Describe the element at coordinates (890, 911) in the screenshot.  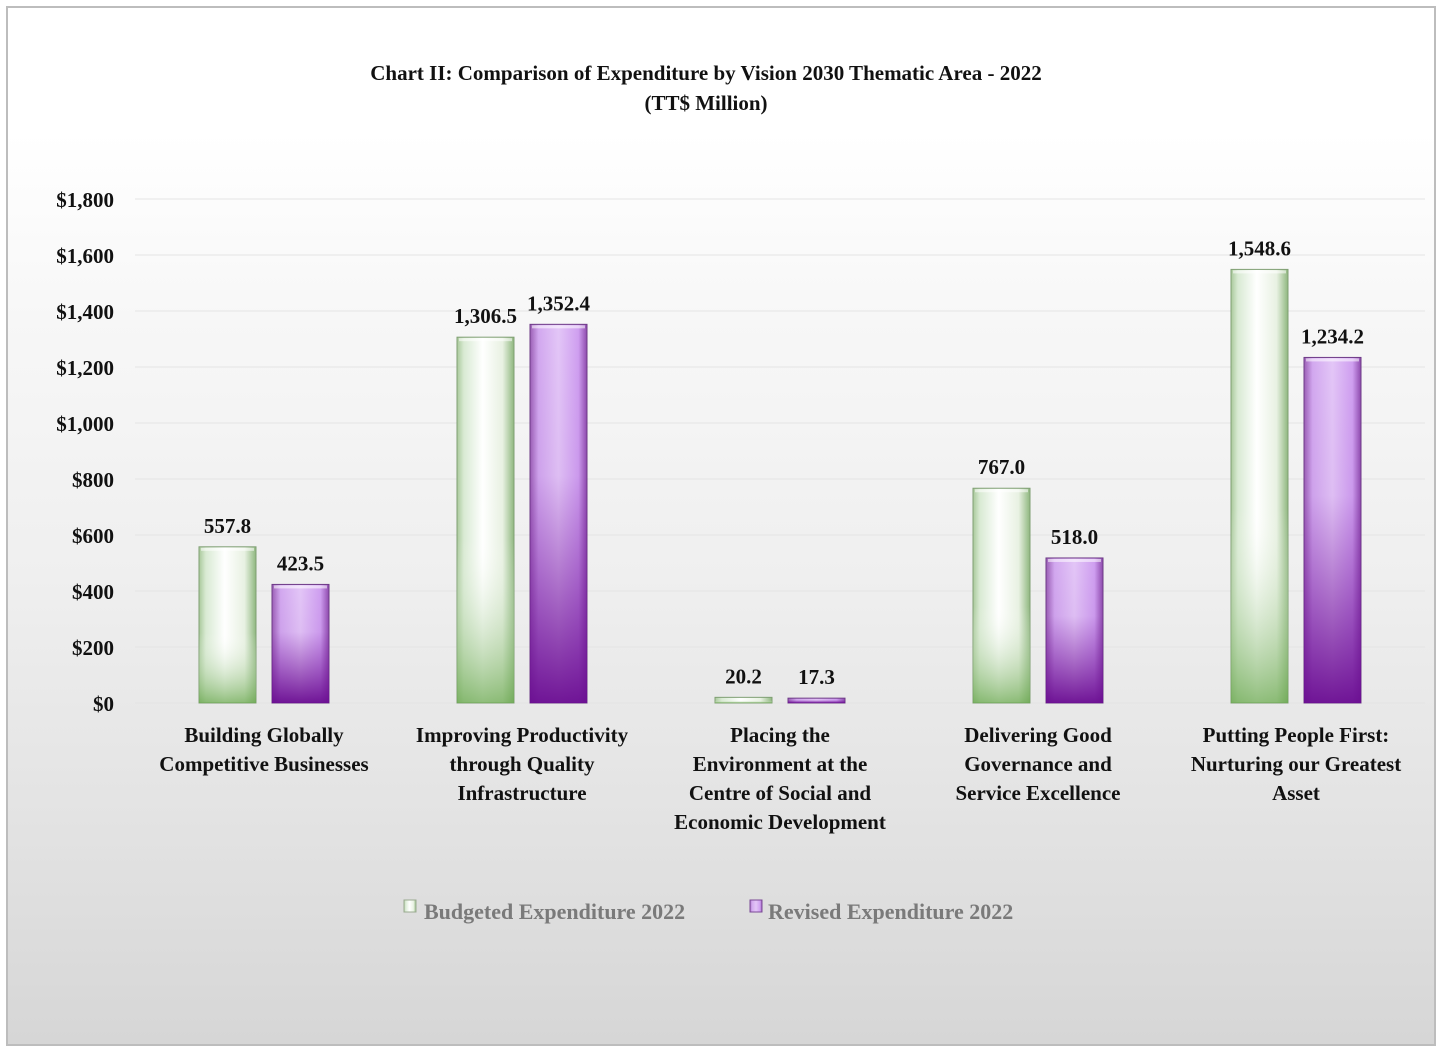
I see `legend-label: Revised Expenditure 2022` at that location.